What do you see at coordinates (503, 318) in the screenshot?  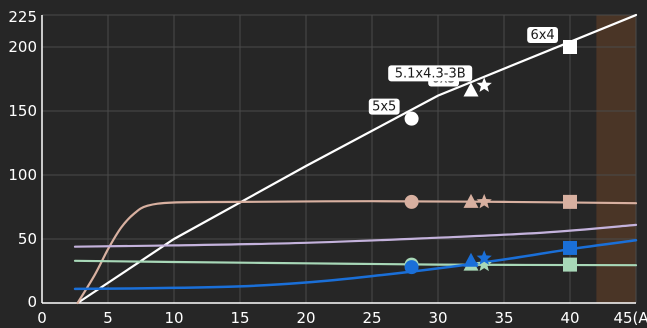 I see `x-tick-label: 35` at bounding box center [503, 318].